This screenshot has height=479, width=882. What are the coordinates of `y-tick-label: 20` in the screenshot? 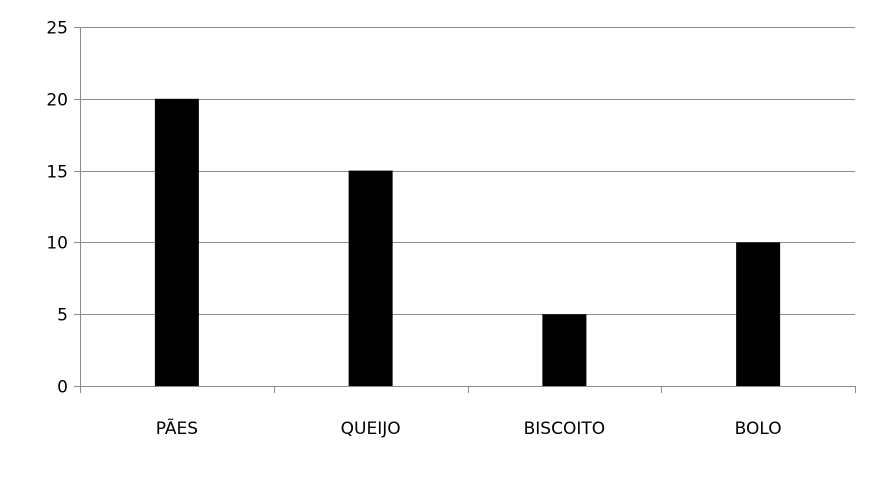 It's located at (57, 101).